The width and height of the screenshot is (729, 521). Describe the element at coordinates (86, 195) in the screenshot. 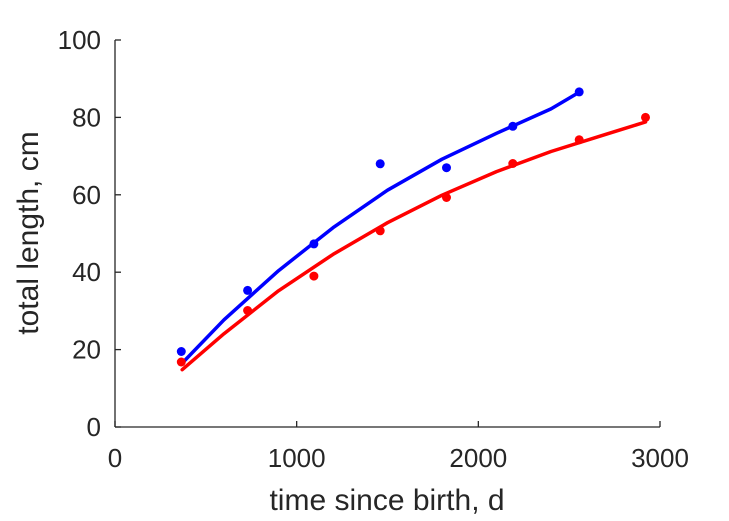

I see `y-tick-label: 60` at that location.